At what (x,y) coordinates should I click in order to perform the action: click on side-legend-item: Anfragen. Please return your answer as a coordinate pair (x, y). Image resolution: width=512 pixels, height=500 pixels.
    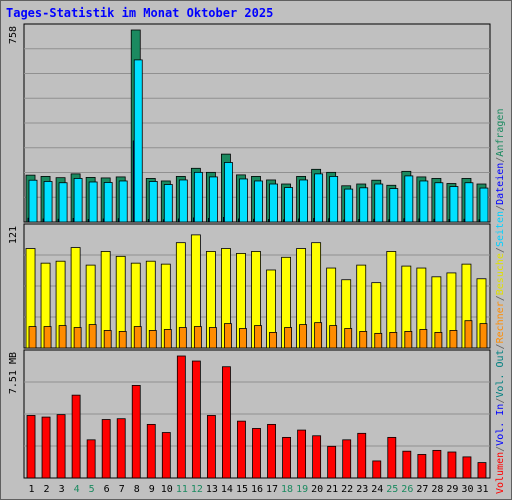
    Looking at the image, I should click on (500, 133).